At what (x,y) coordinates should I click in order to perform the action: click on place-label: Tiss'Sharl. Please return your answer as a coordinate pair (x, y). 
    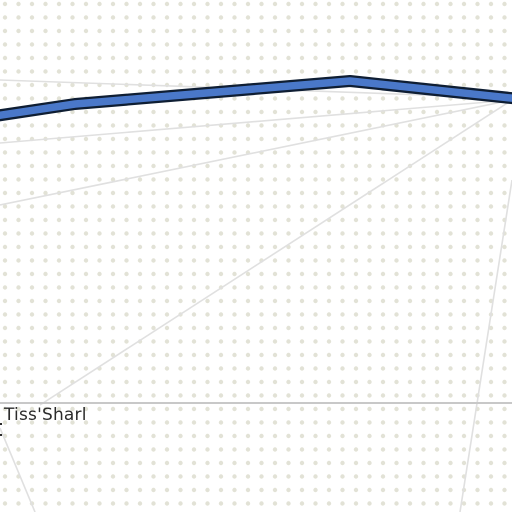
    Looking at the image, I should click on (45, 415).